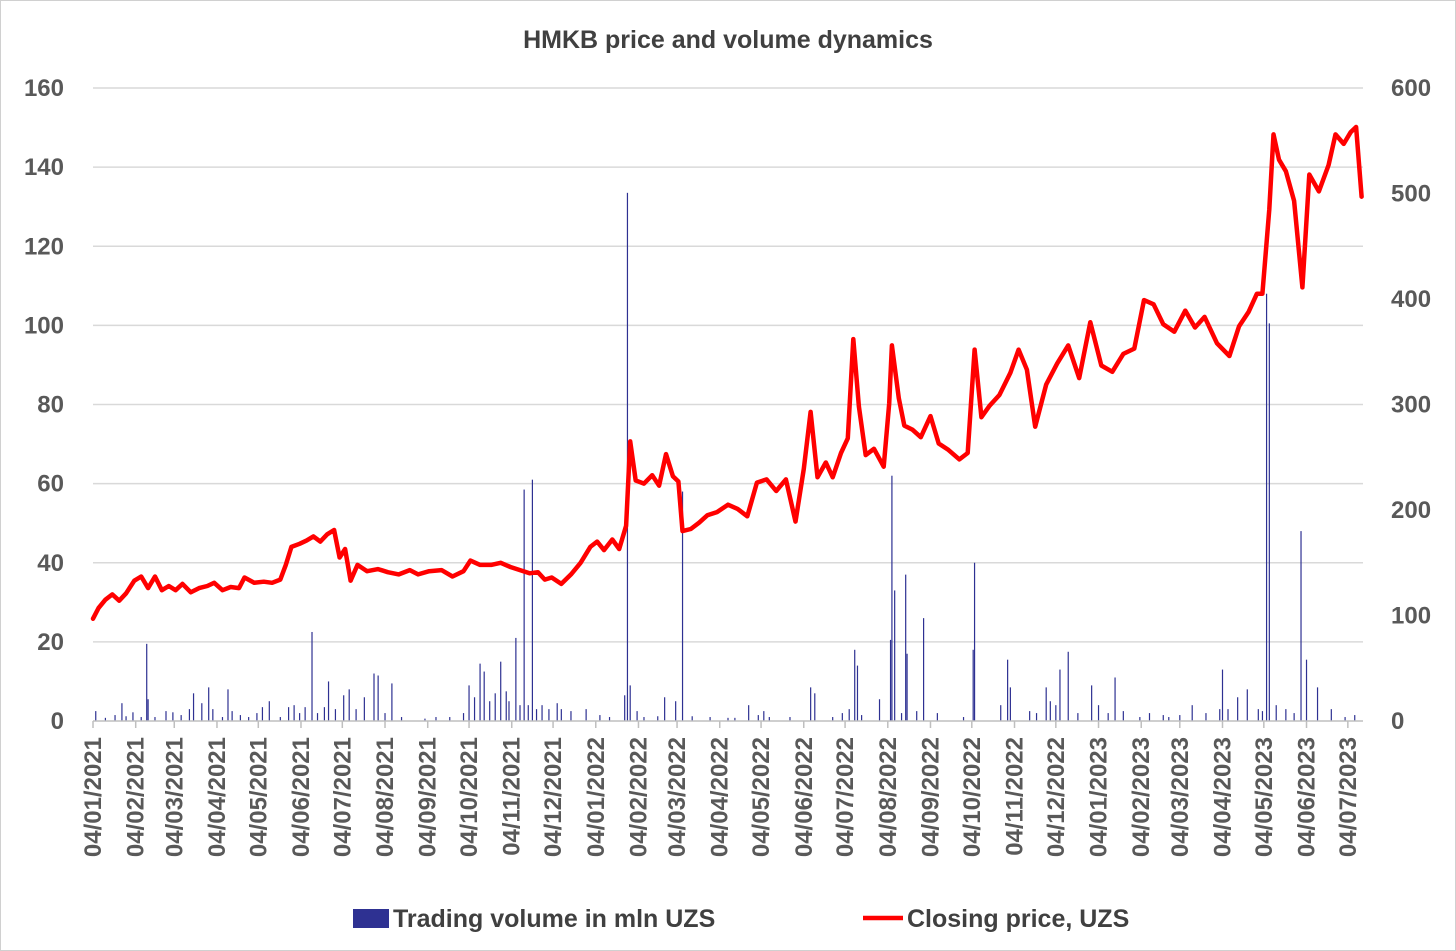  What do you see at coordinates (1223, 797) in the screenshot?
I see `x-tick-label: 04/04/2023` at bounding box center [1223, 797].